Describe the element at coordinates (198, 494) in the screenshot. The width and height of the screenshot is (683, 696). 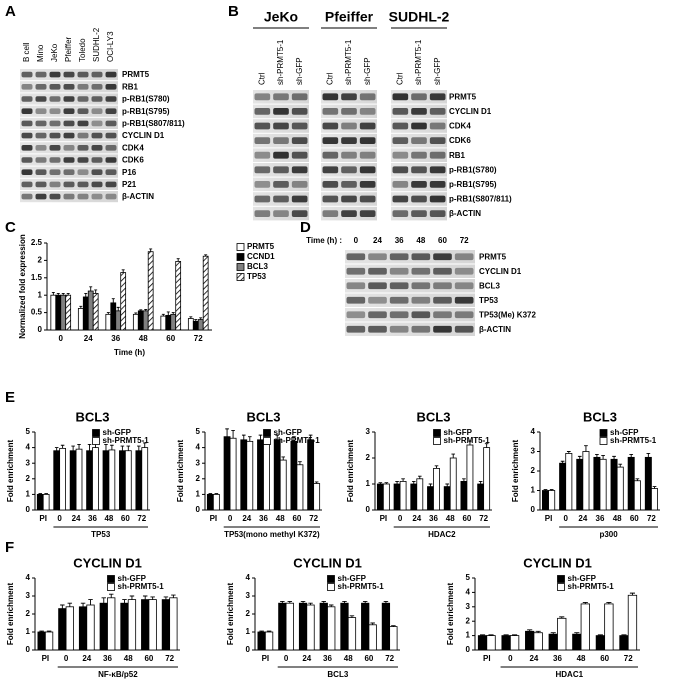
I see `y-tick-label: 1` at that location.